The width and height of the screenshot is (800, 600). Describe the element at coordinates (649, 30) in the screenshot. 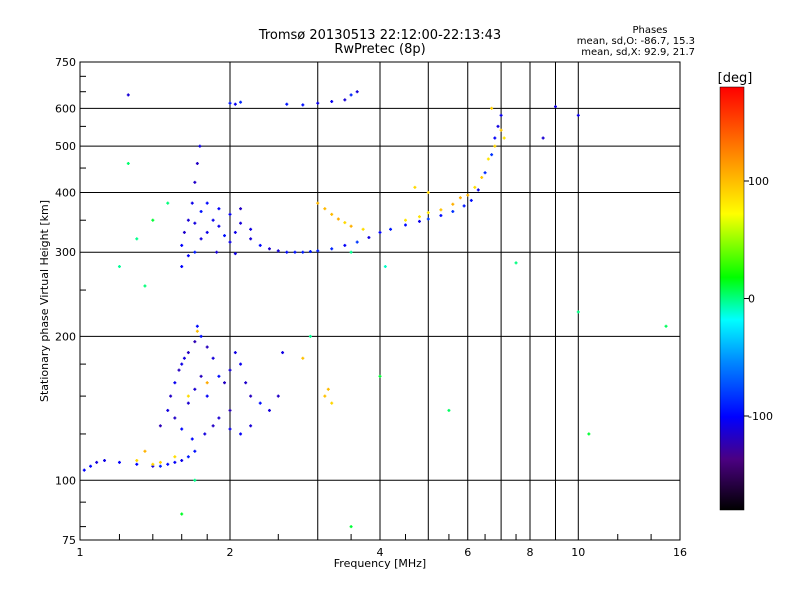

I see `stats-header: Phases` at that location.